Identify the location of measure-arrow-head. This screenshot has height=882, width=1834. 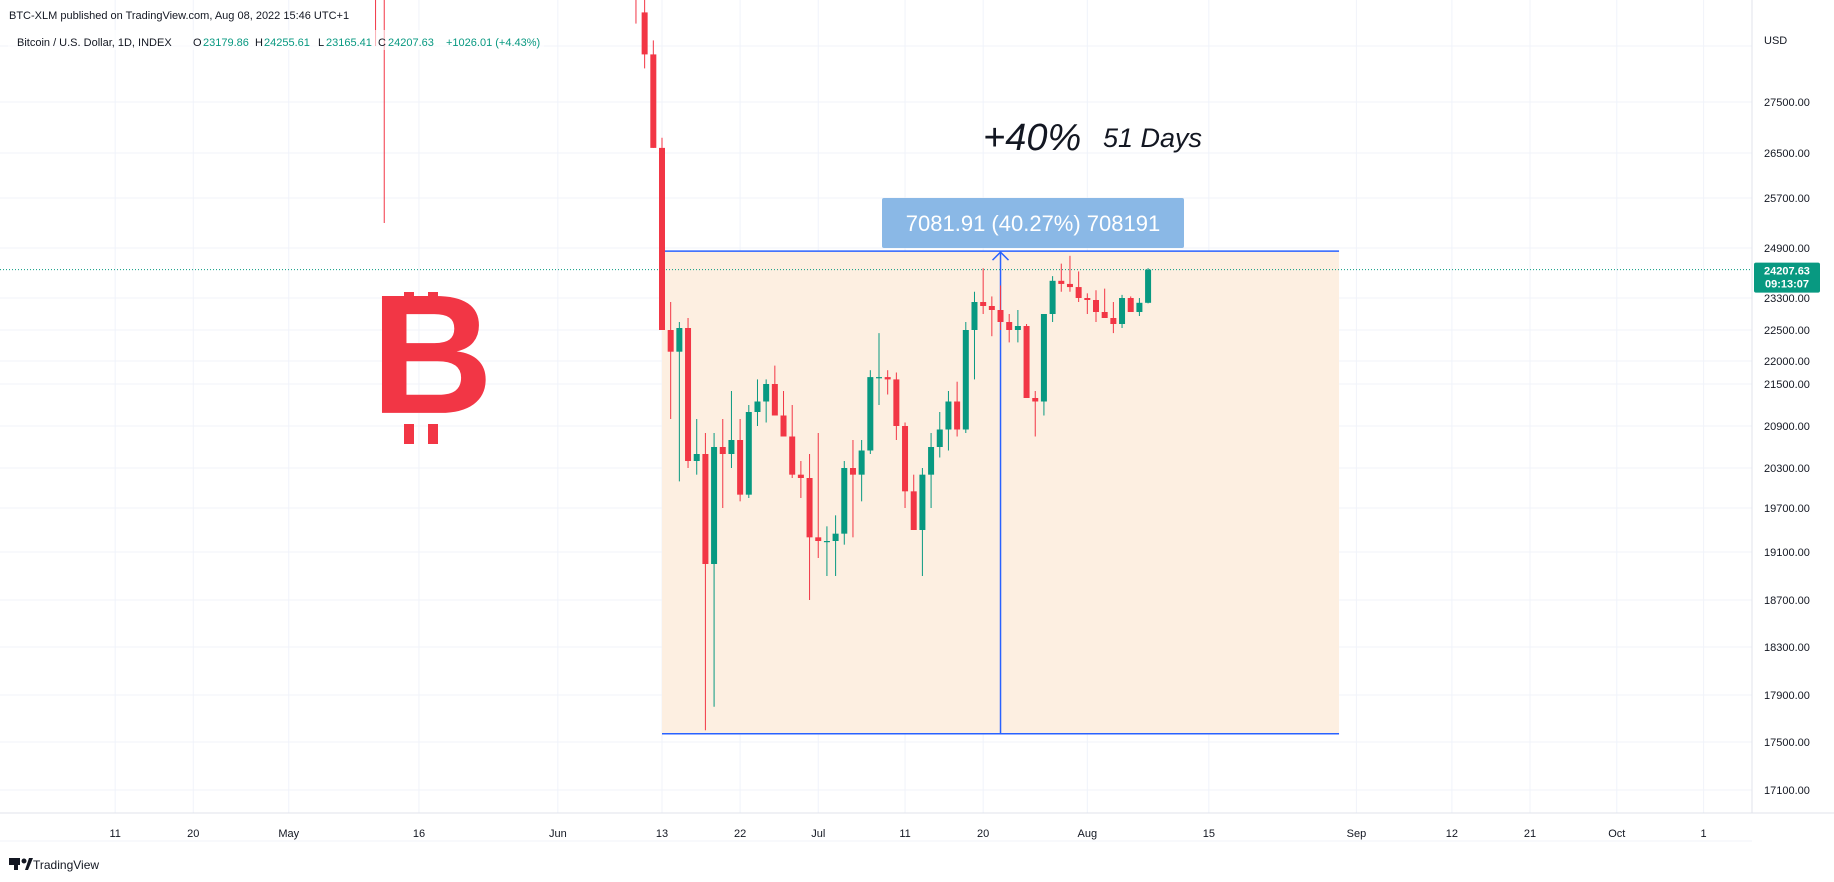
(1000, 256).